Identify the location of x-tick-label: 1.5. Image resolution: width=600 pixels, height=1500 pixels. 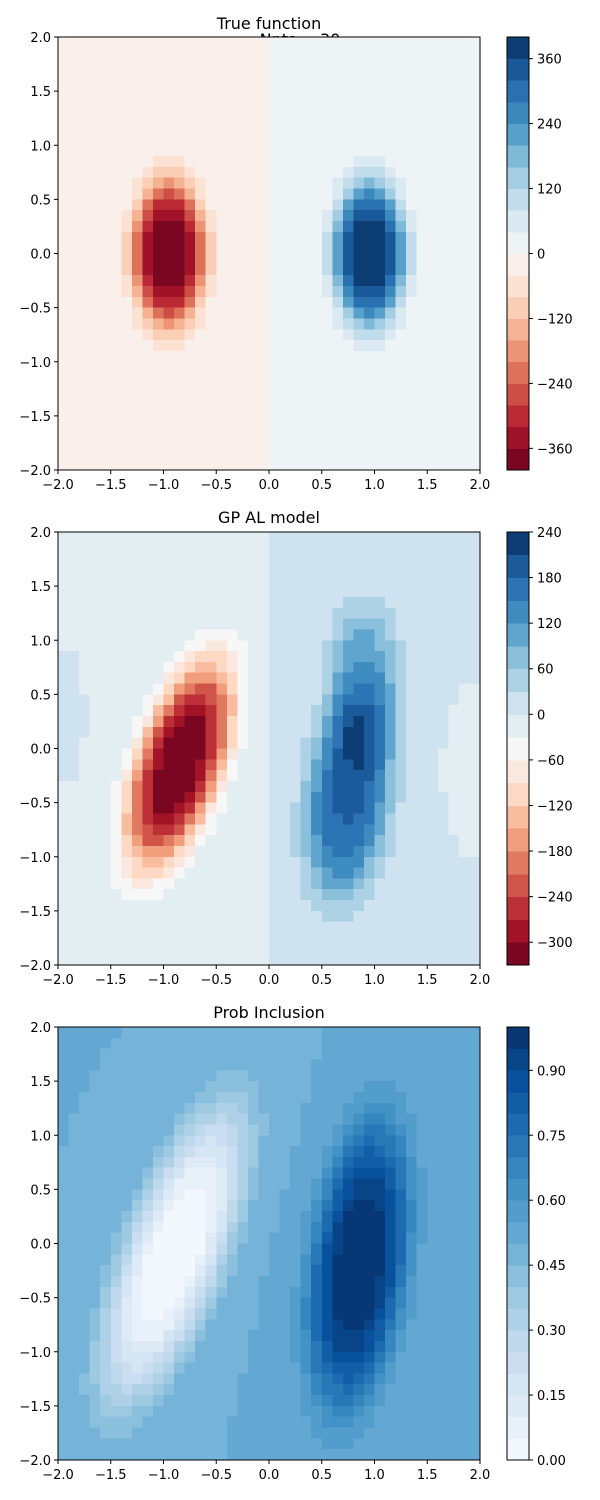
(427, 1475).